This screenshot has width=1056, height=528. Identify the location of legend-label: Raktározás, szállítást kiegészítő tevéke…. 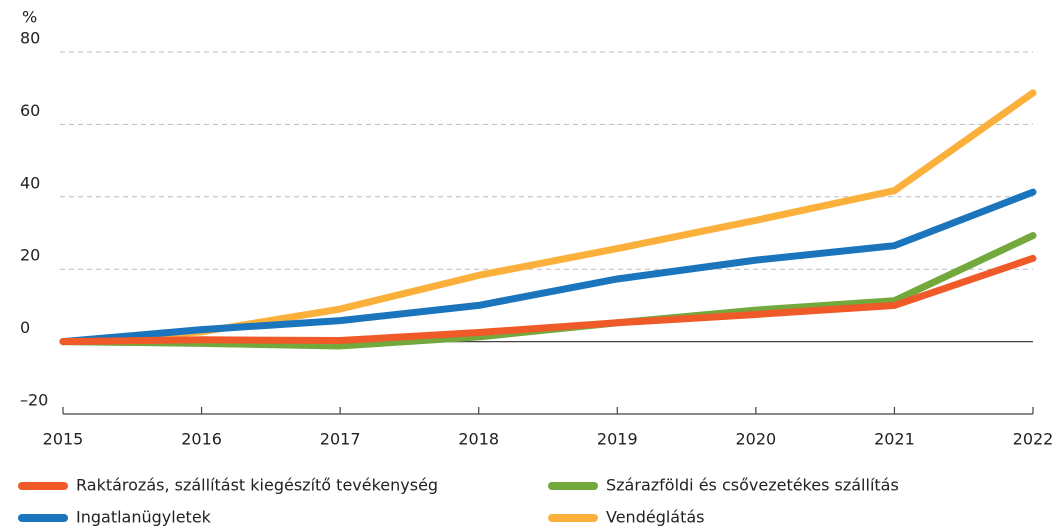
(257, 485).